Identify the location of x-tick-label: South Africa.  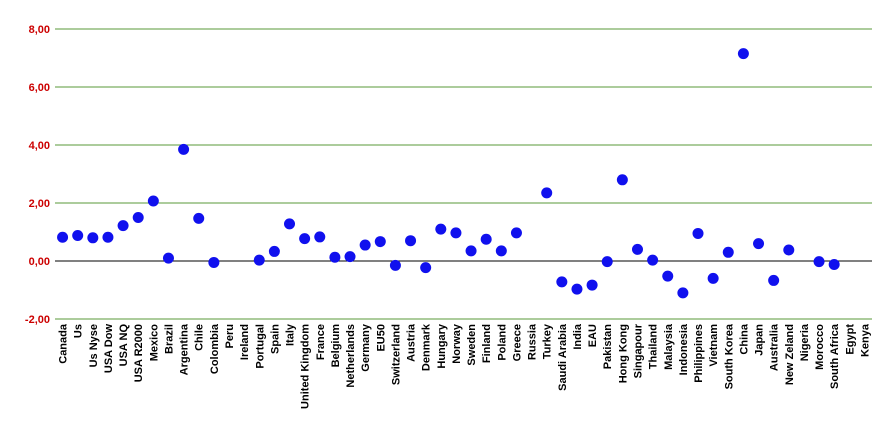
(835, 356).